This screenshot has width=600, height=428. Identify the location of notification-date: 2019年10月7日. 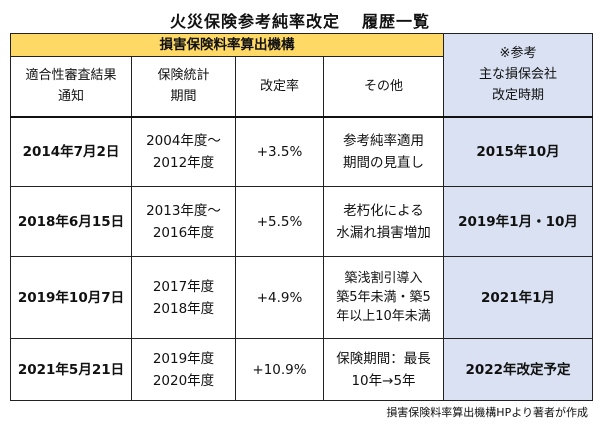
(71, 297).